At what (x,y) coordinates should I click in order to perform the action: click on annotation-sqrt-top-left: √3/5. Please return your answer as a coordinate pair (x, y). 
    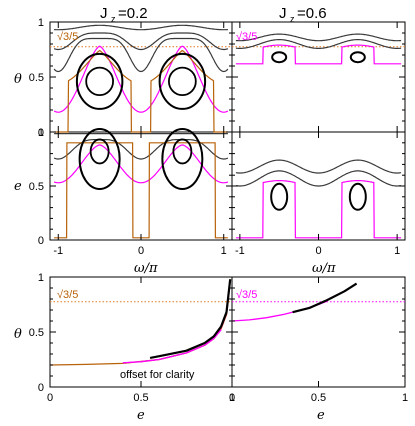
    Looking at the image, I should click on (67, 37).